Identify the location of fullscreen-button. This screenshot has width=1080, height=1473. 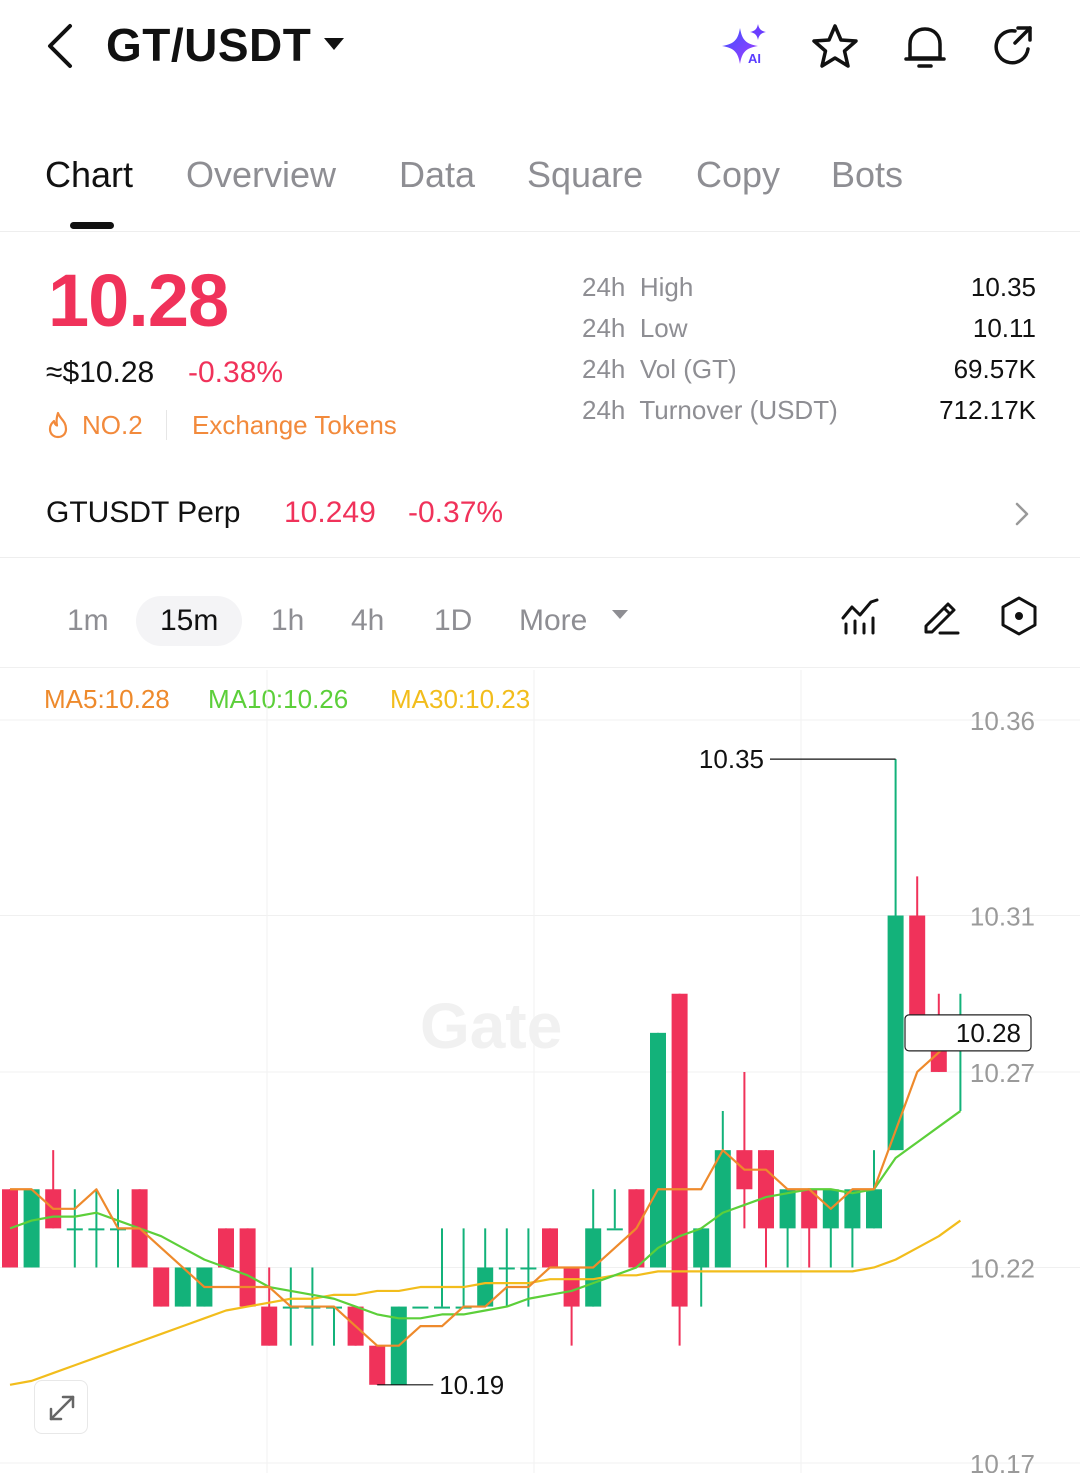
(61, 1407).